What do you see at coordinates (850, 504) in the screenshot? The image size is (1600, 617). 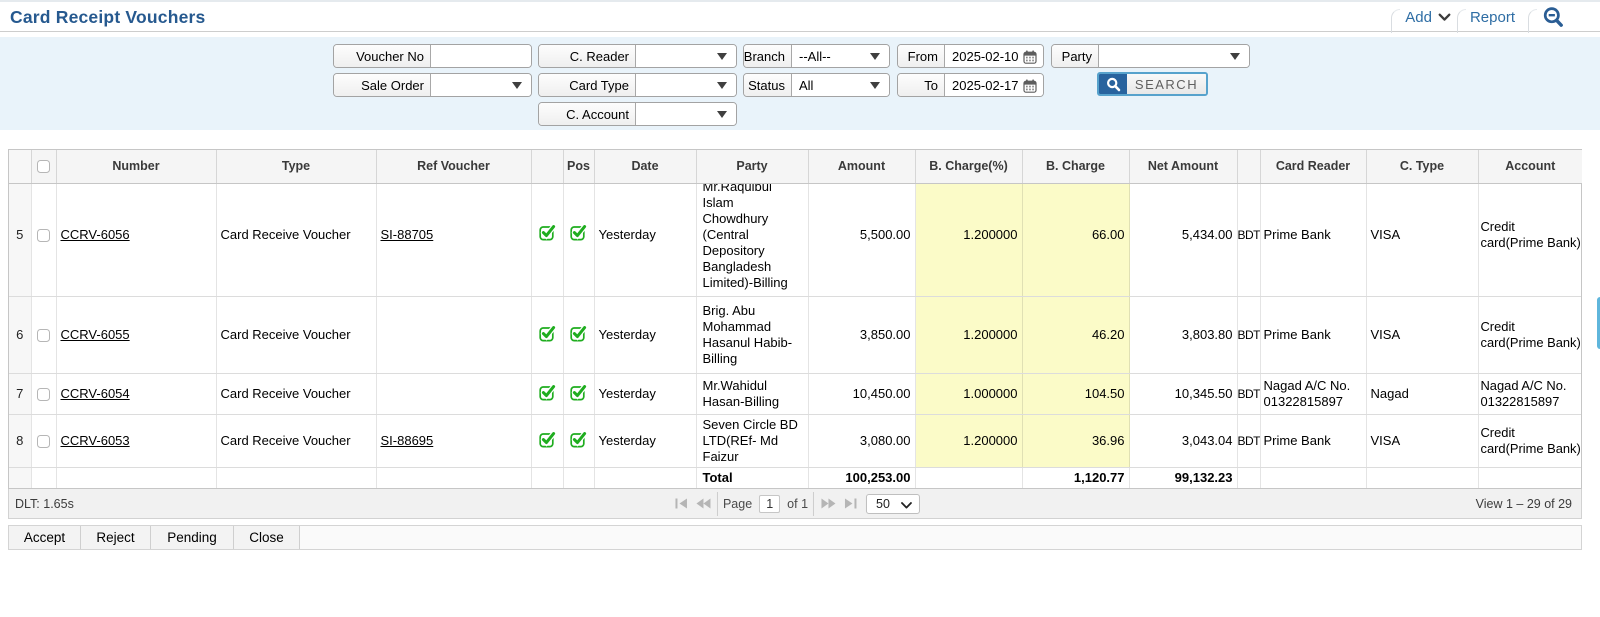 I see `last-page-button` at bounding box center [850, 504].